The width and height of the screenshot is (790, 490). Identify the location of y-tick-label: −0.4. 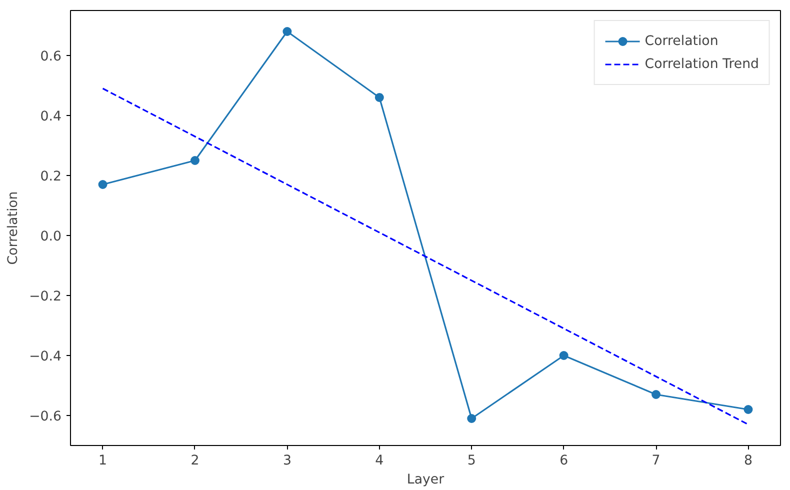
(45, 357).